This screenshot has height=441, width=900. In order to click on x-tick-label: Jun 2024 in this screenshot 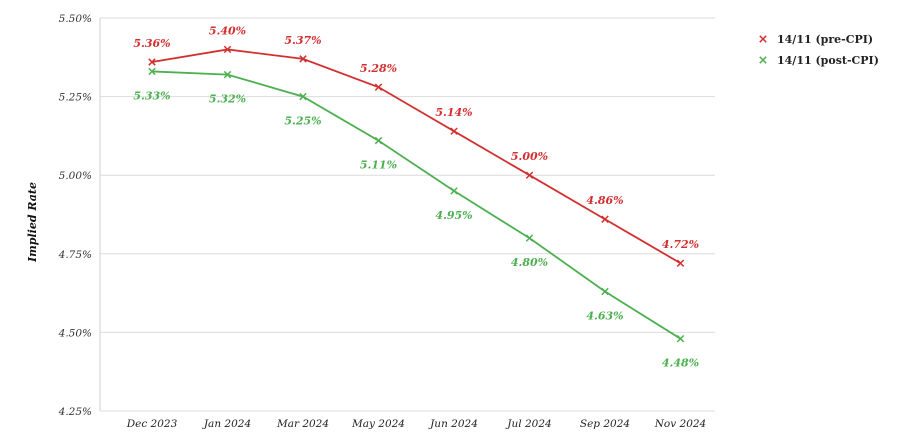, I will do `click(453, 424)`.